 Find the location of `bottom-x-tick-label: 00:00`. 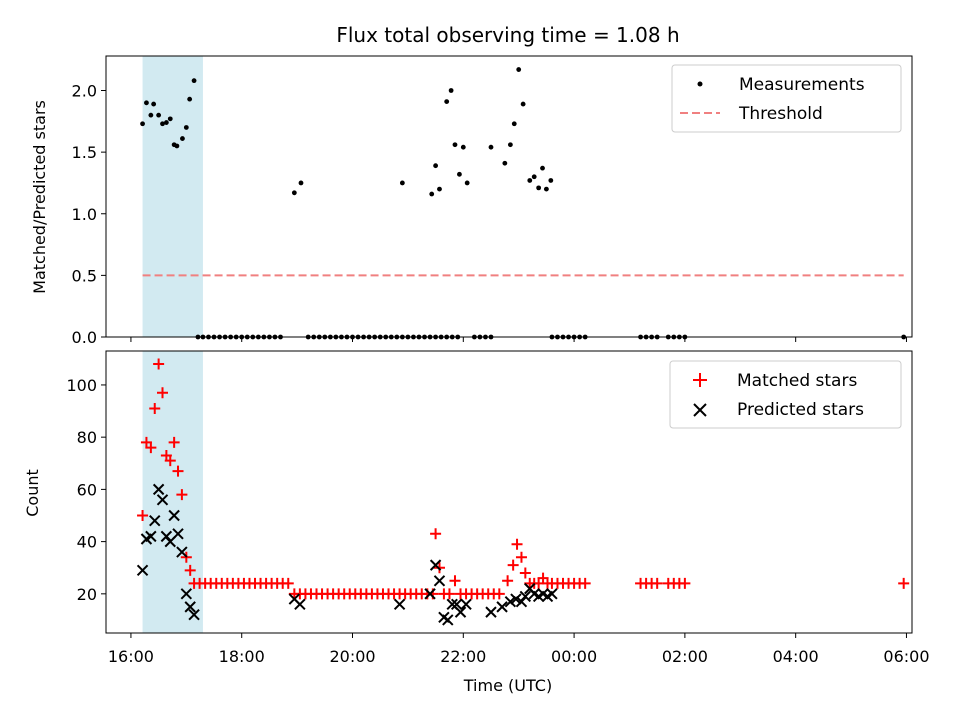

bottom-x-tick-label: 00:00 is located at coordinates (574, 656).